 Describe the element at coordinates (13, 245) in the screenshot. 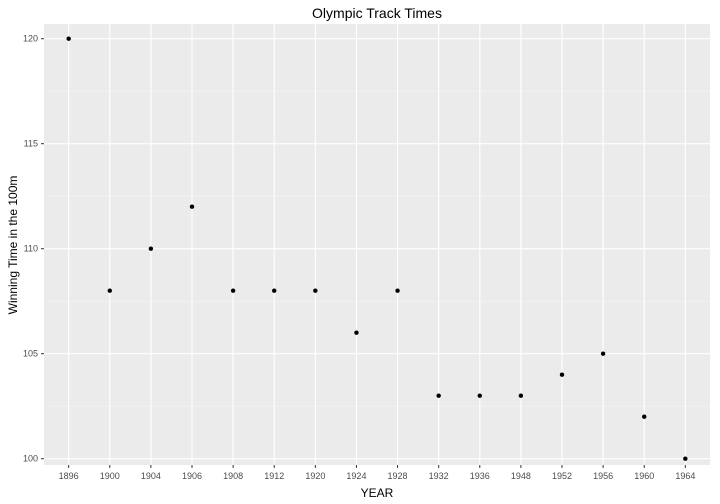

I see `y-axis-title: Winning Time in the 100m` at that location.